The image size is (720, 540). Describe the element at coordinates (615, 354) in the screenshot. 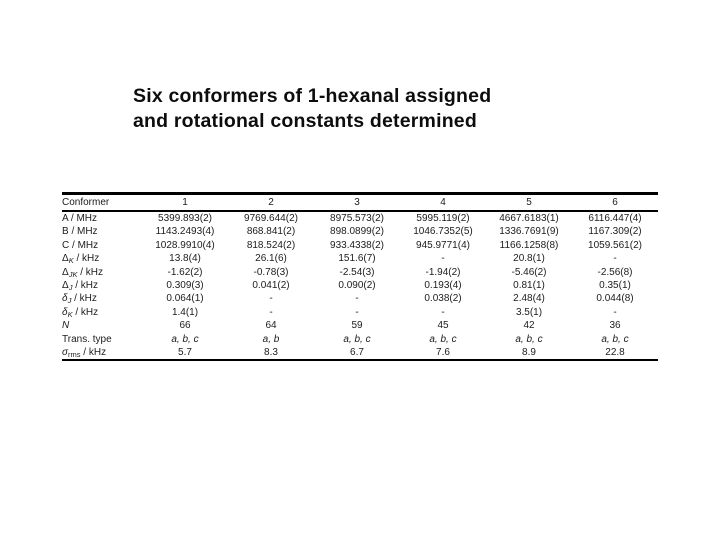

I see `cell-value: 22.8` at that location.